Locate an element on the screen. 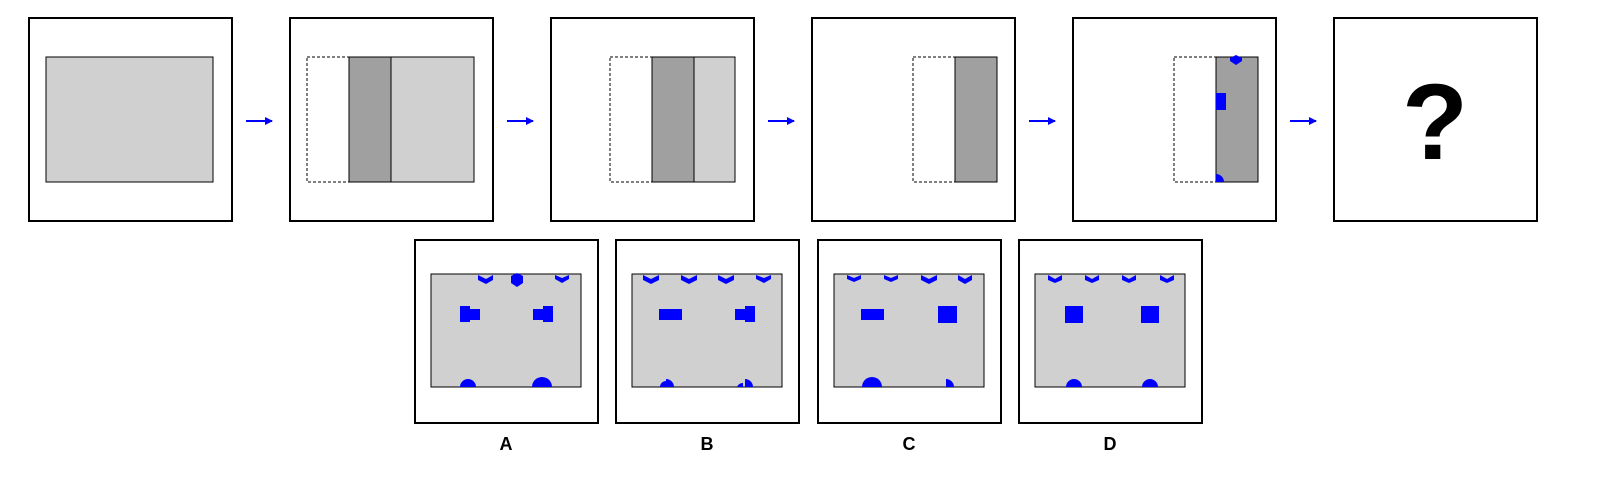 Image resolution: width=1610 pixels, height=490 pixels. step-4-third-fold is located at coordinates (913, 119).